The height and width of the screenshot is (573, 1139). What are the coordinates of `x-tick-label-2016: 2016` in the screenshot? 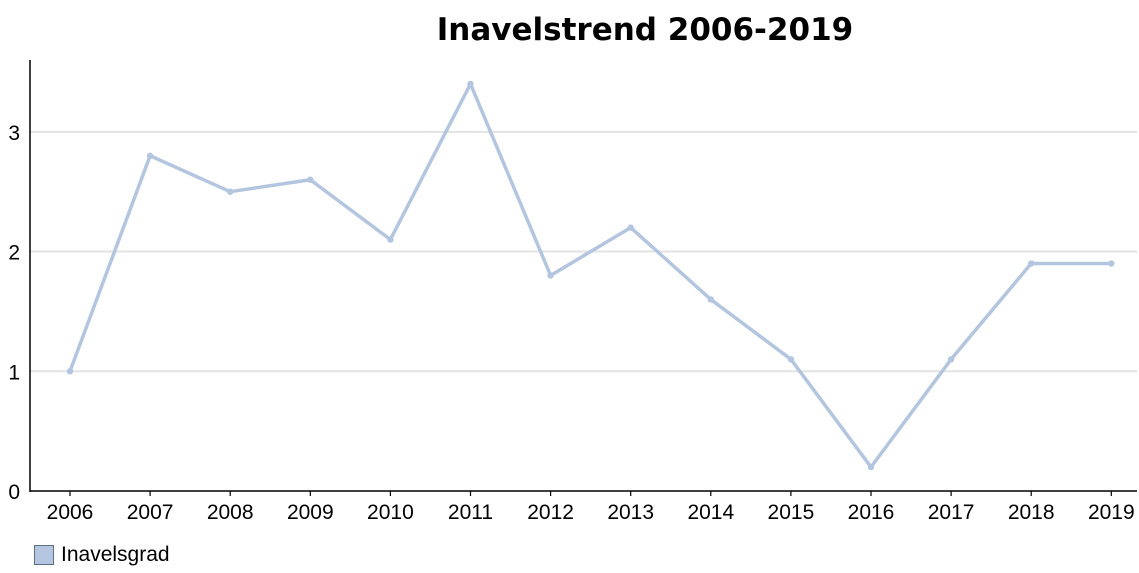 It's located at (871, 512).